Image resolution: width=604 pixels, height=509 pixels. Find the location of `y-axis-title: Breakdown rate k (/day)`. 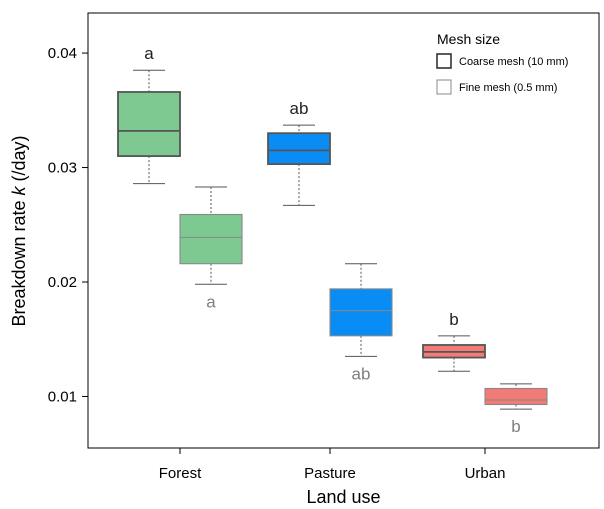

y-axis-title: Breakdown rate k (/day) is located at coordinates (19, 230).